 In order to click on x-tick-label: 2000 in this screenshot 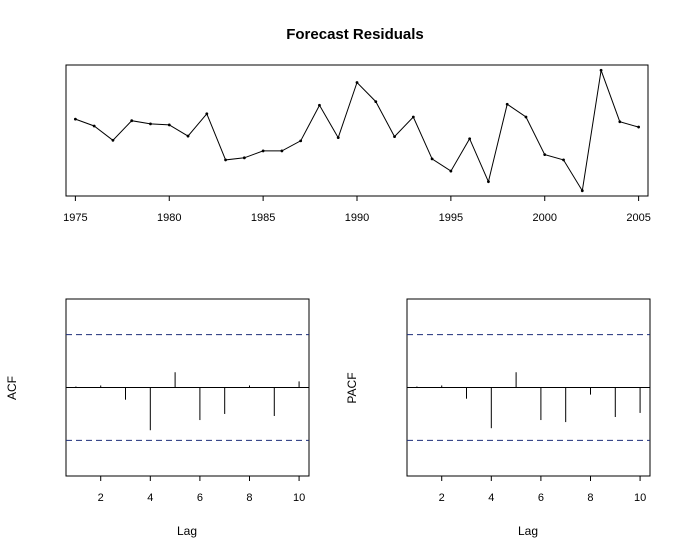, I will do `click(544, 218)`.